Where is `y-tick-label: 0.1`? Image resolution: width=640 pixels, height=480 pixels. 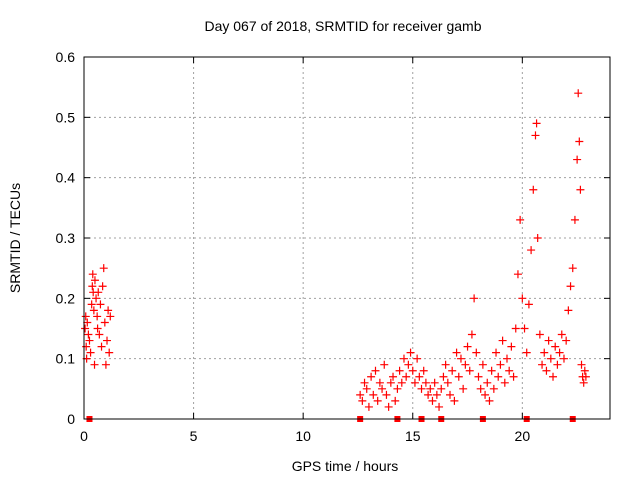 y-tick-label: 0.1 is located at coordinates (66, 359).